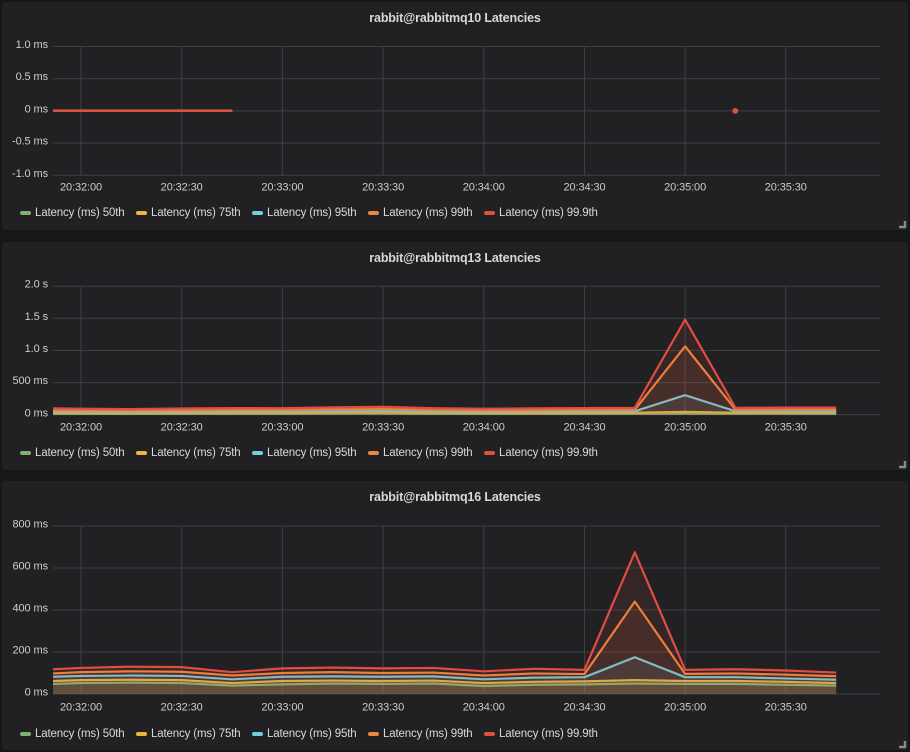  What do you see at coordinates (31, 525) in the screenshot?
I see `svg-text: 800 ms` at bounding box center [31, 525].